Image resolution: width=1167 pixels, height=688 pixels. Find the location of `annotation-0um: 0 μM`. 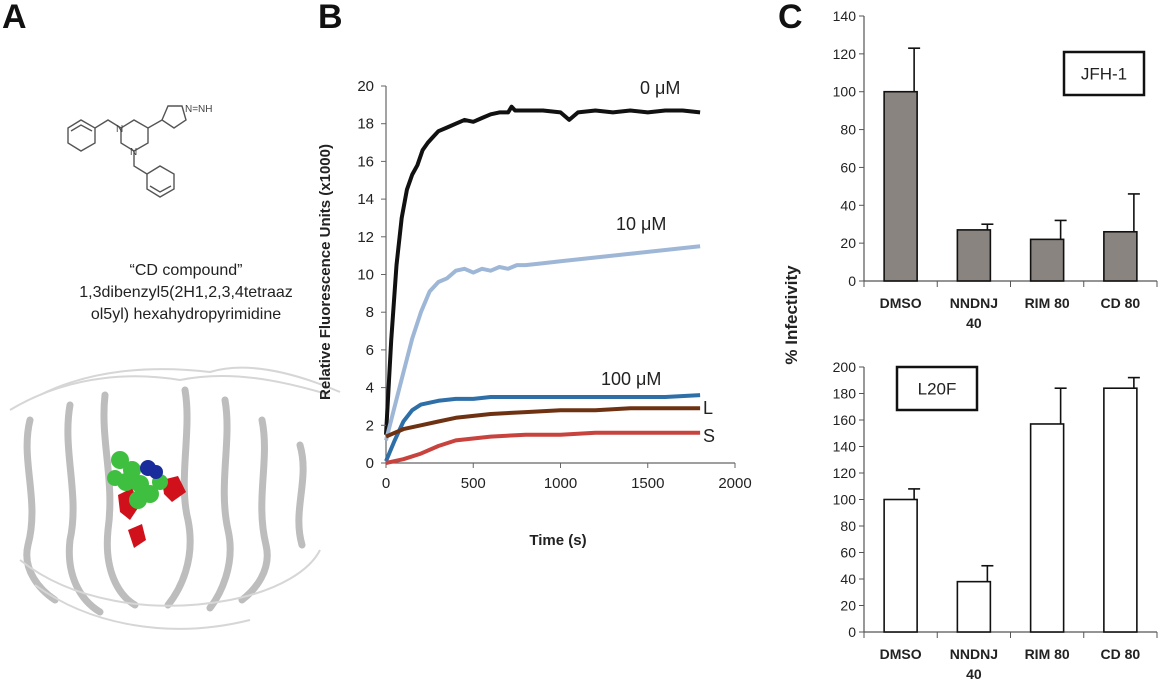

annotation-0um: 0 μM is located at coordinates (660, 88).